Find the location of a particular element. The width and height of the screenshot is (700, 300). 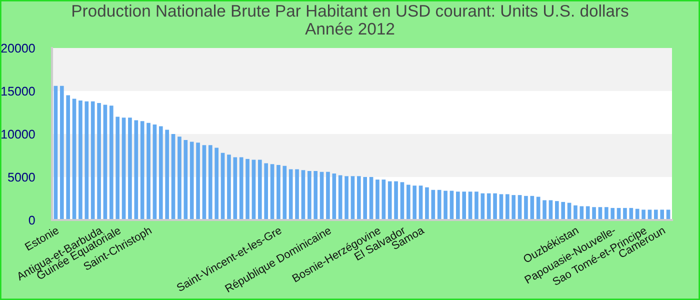

y-tick-label: 15000 is located at coordinates (18, 91).